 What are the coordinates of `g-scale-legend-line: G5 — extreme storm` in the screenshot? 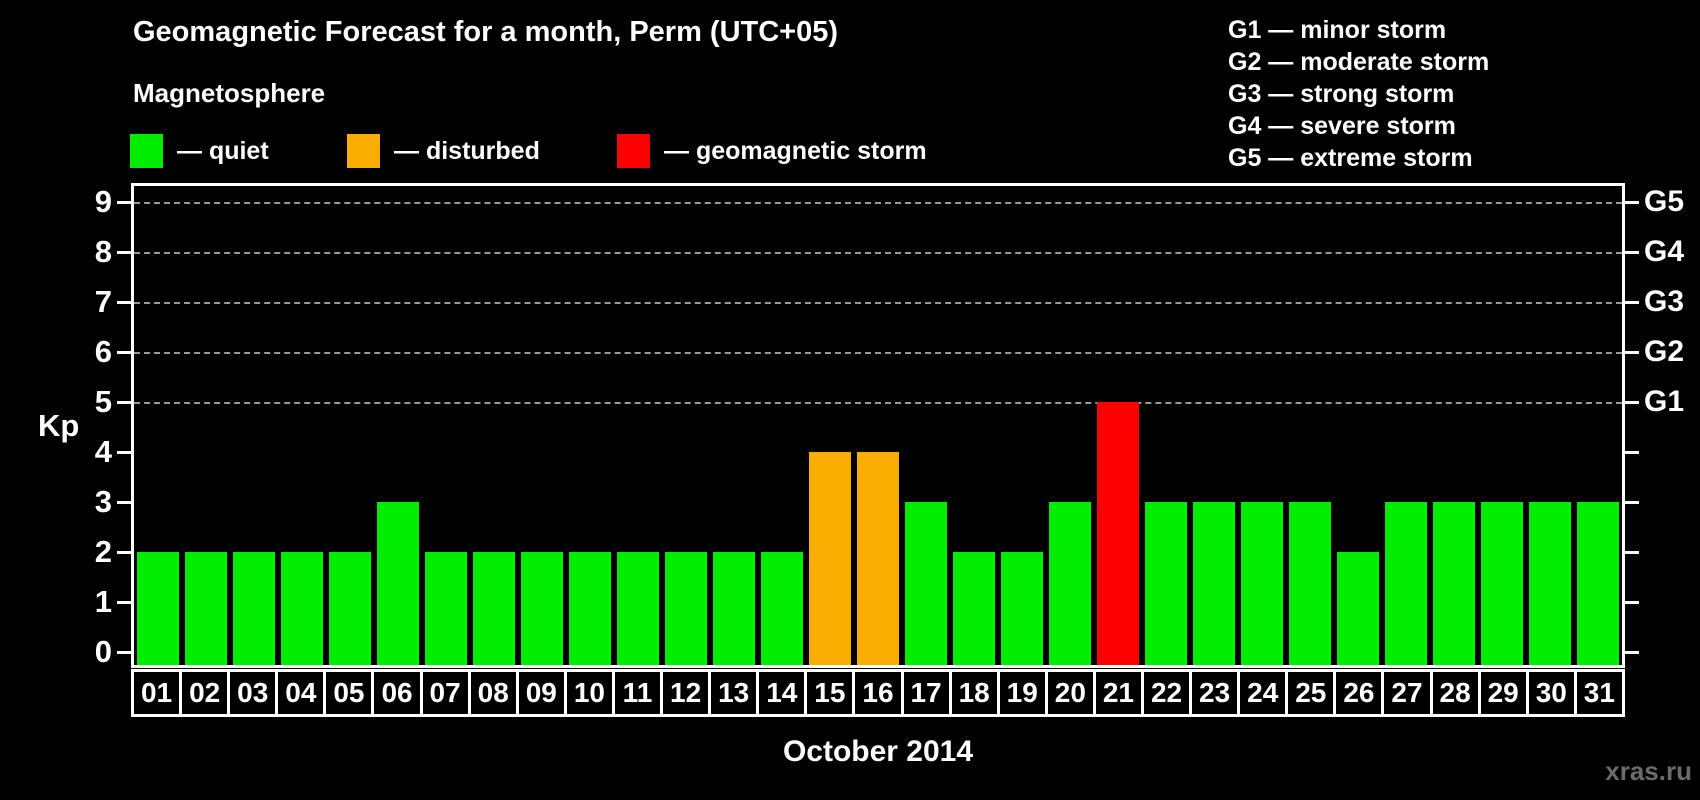 It's located at (1350, 158).